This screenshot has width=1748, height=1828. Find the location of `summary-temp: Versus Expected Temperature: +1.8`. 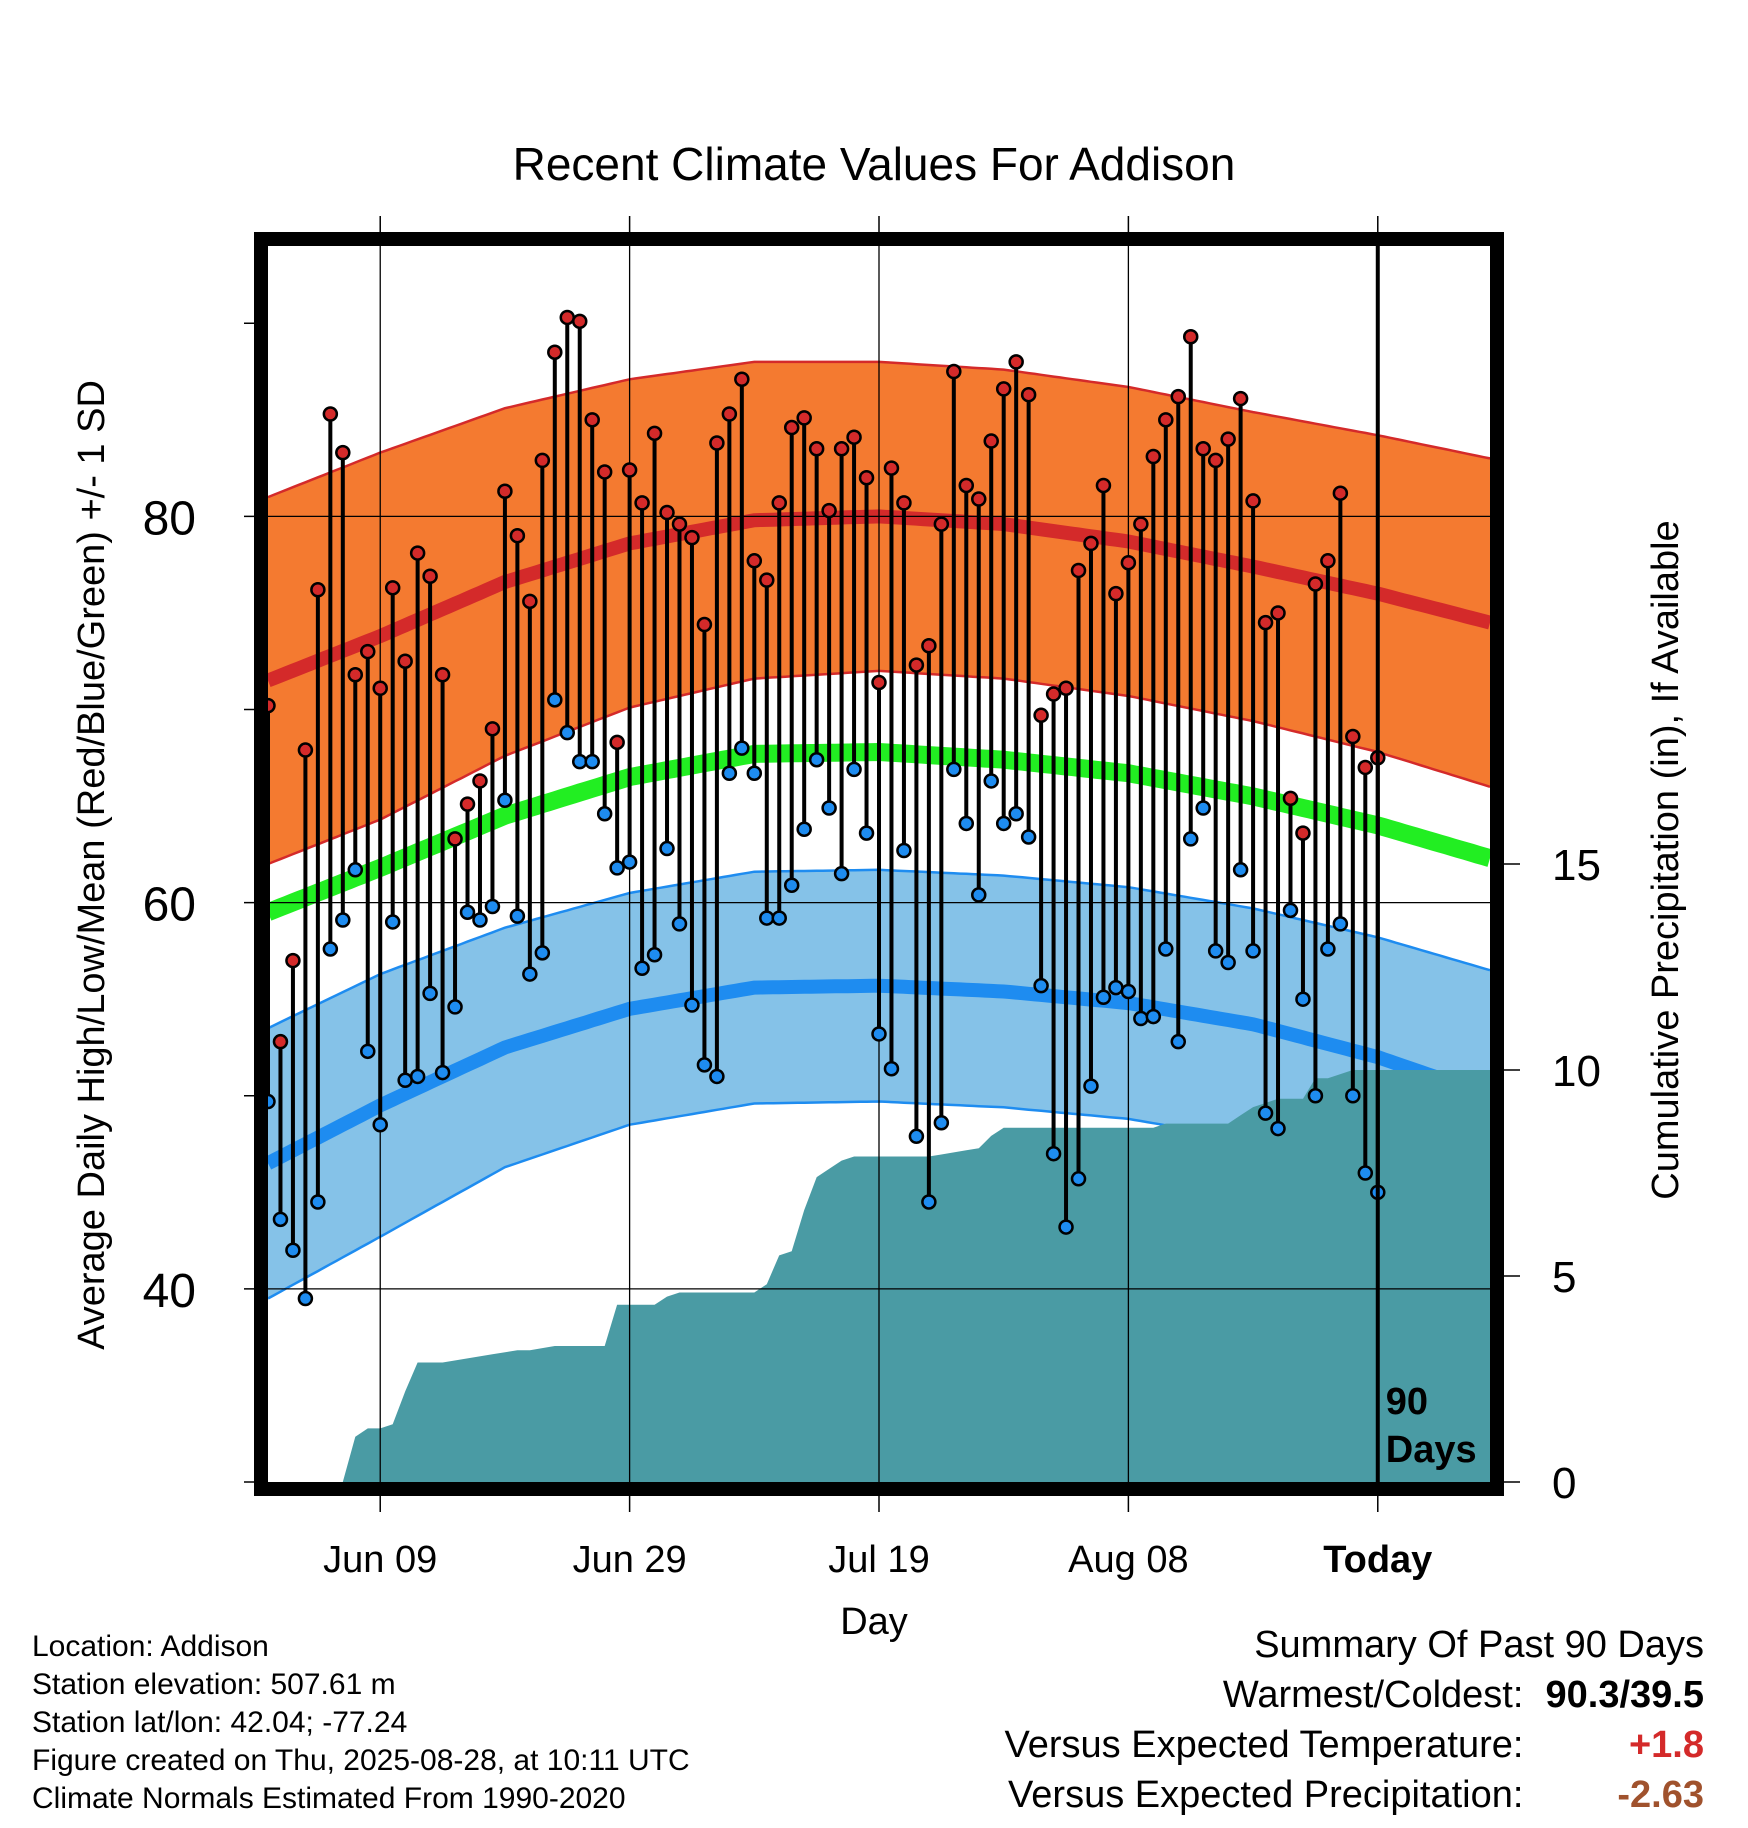

summary-temp: Versus Expected Temperature: +1.8 is located at coordinates (1354, 1745).